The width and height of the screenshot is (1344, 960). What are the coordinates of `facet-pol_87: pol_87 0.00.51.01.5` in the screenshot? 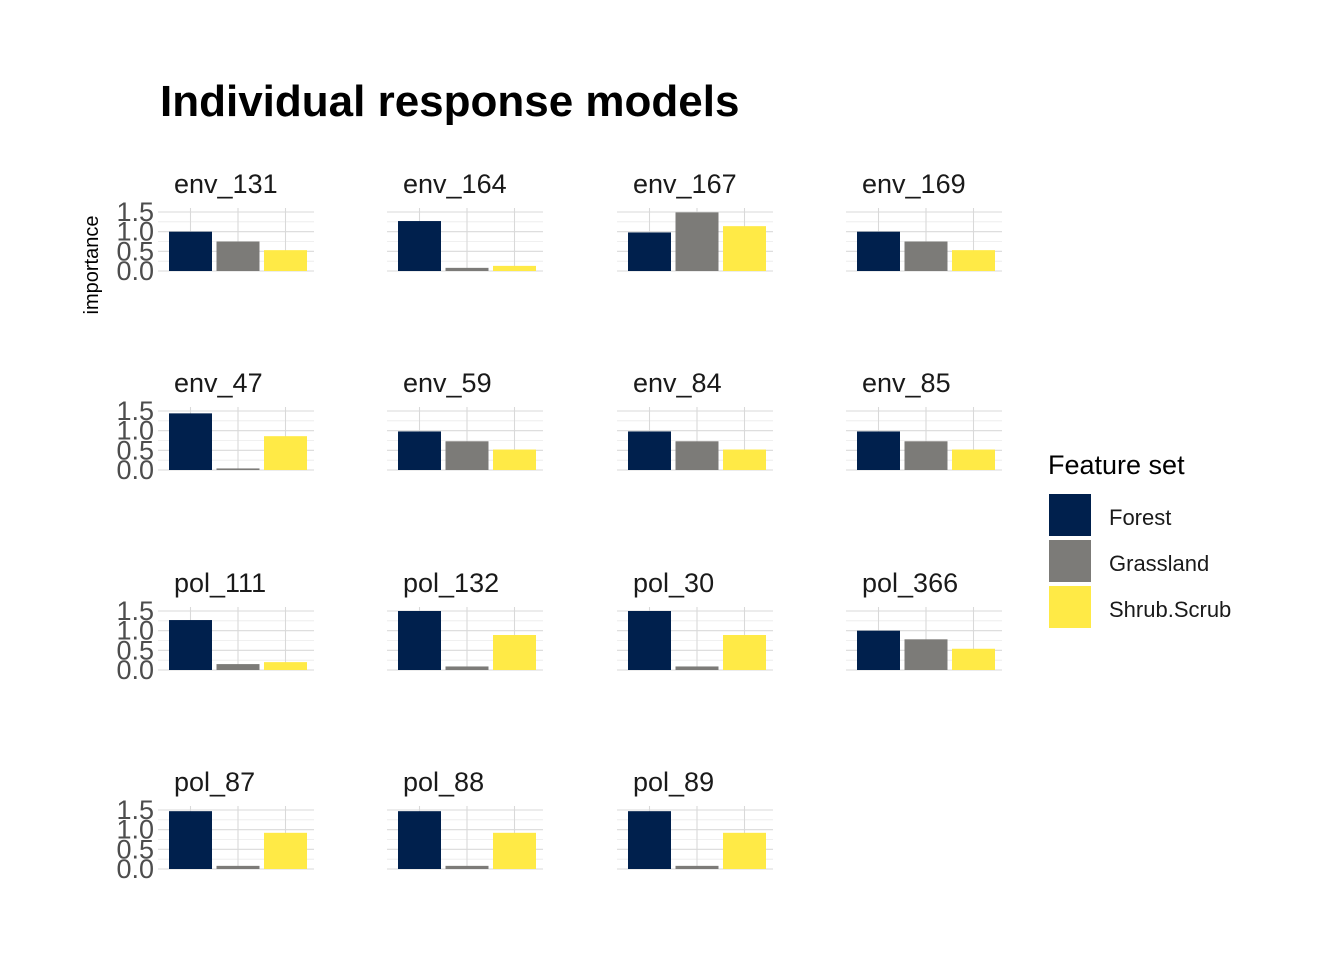 It's located at (215, 825).